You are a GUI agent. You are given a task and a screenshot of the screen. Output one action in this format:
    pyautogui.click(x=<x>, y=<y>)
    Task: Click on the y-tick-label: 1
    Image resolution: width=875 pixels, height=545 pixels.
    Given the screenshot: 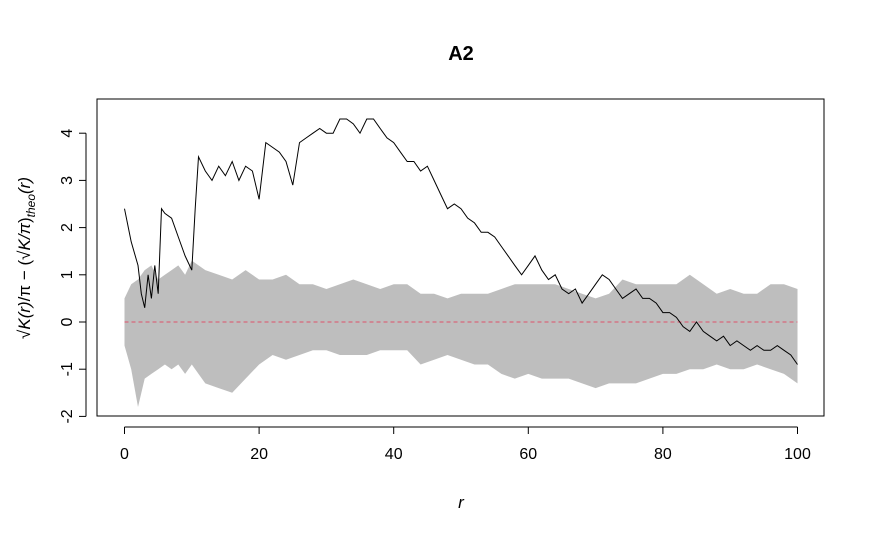 What is the action you would take?
    pyautogui.click(x=67, y=274)
    